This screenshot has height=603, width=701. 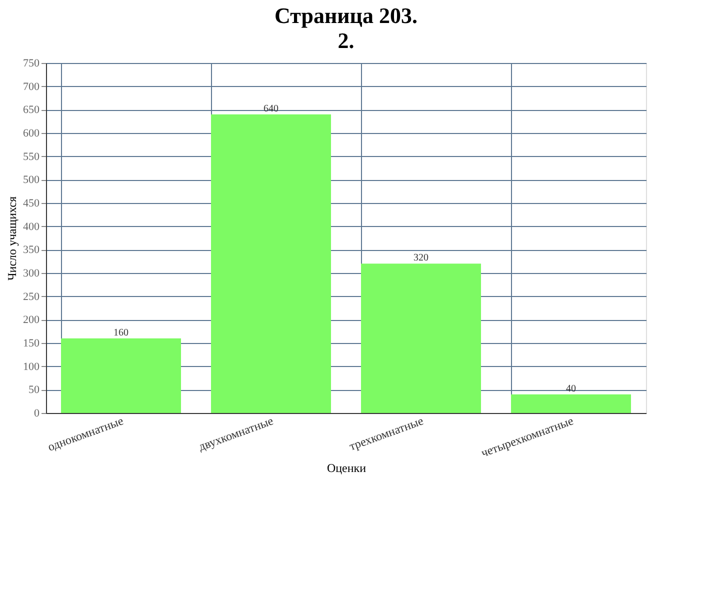 I want to click on data-label: 160, so click(x=121, y=332).